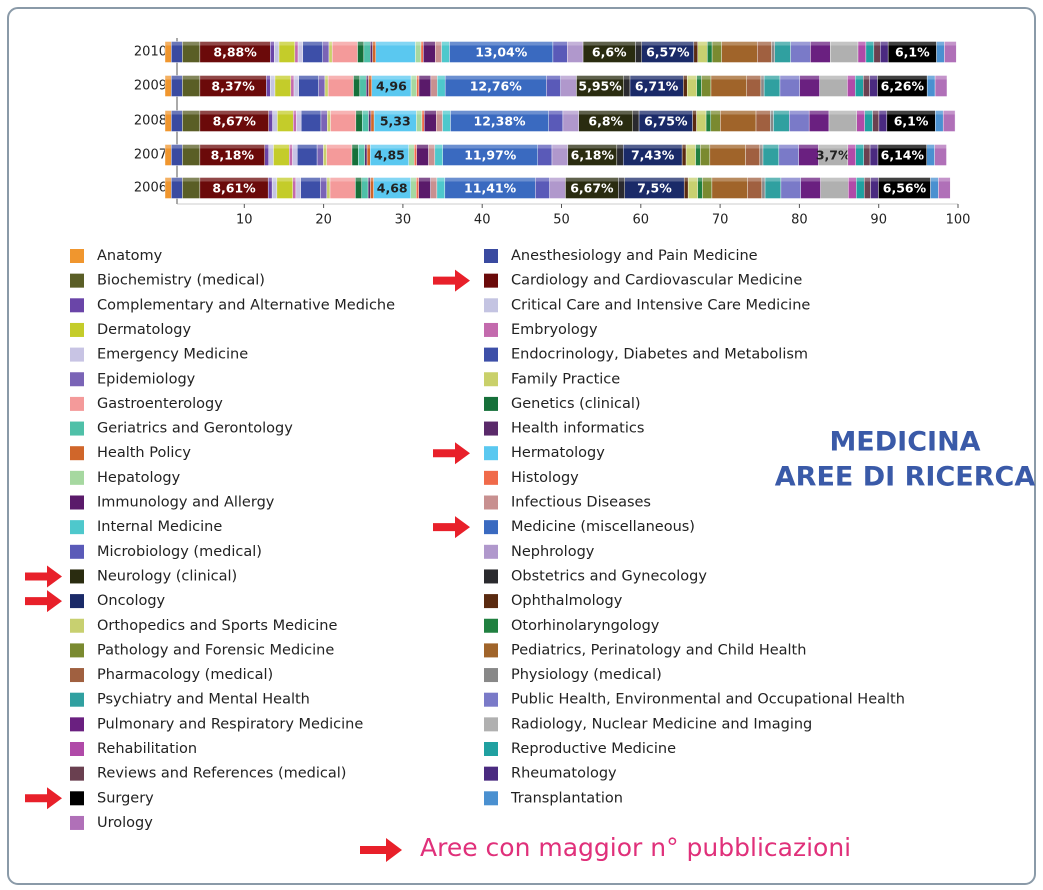 The image size is (1043, 890). What do you see at coordinates (911, 121) in the screenshot?
I see `data-label: 6,1%` at bounding box center [911, 121].